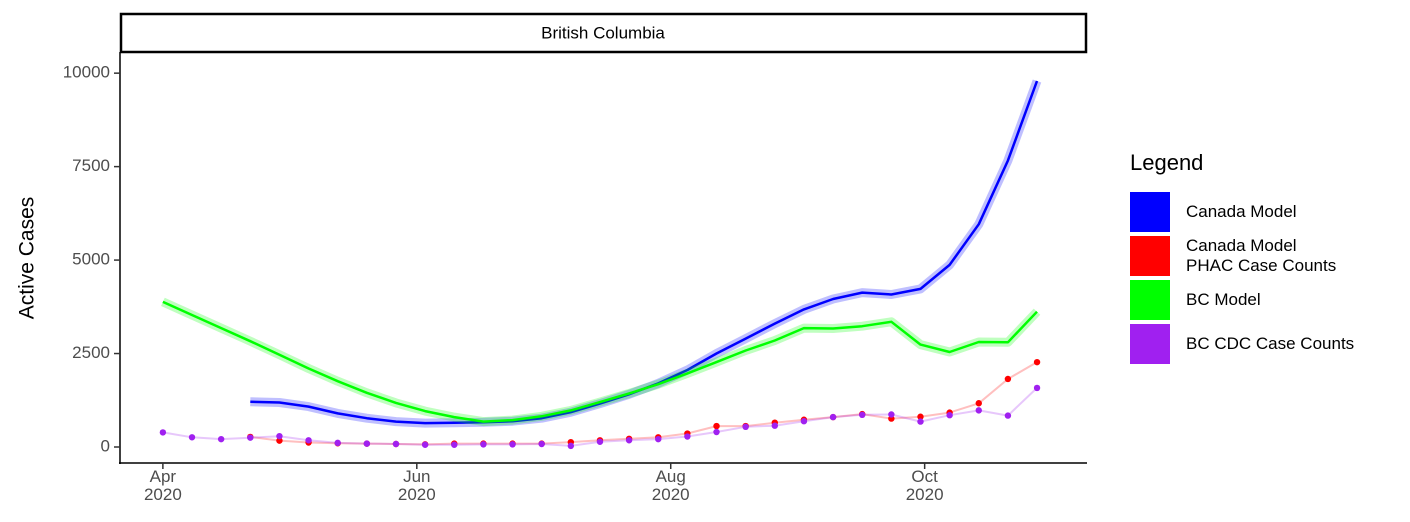 This screenshot has width=1410, height=522. I want to click on legend-item: Canada Model PHAC Case Counts, so click(1242, 256).